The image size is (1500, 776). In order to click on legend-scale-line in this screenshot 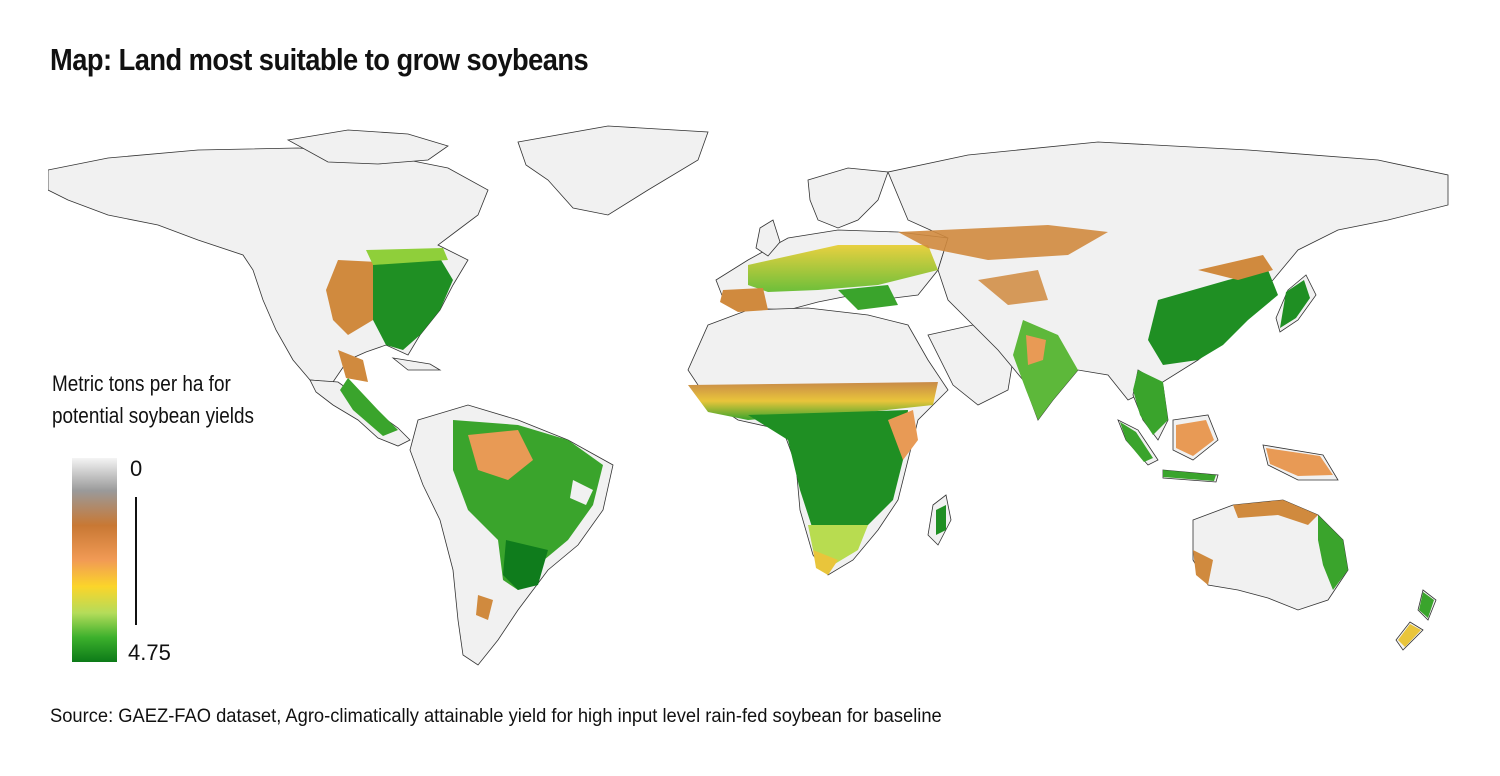, I will do `click(136, 561)`.